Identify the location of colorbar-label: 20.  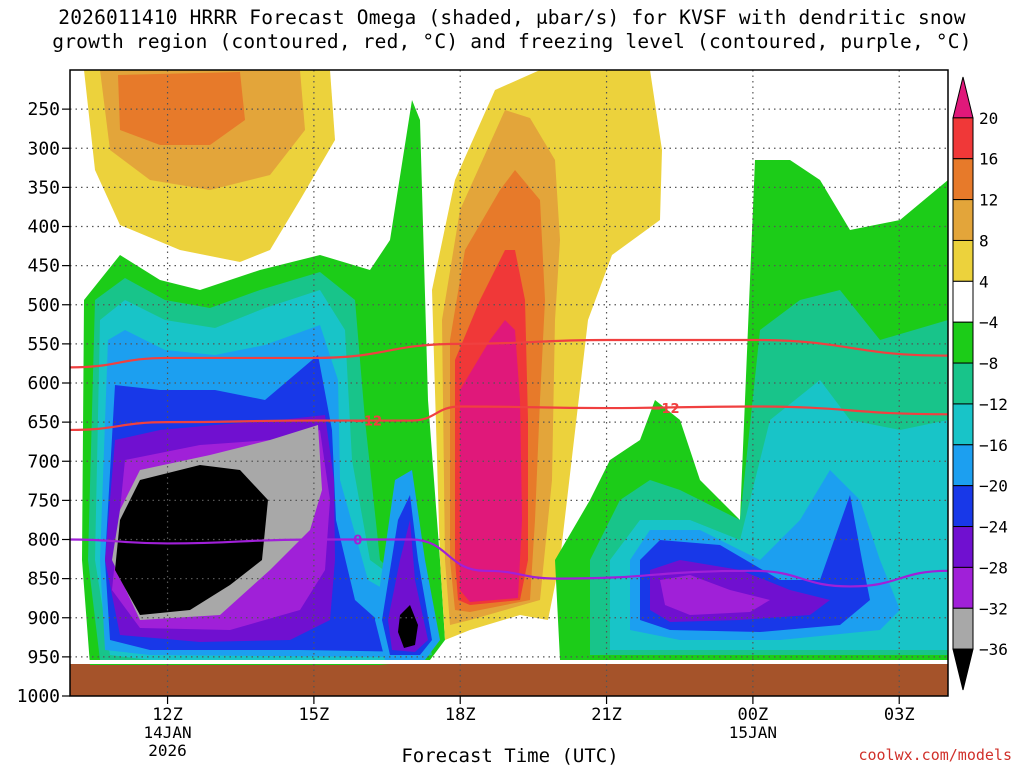
(988, 118).